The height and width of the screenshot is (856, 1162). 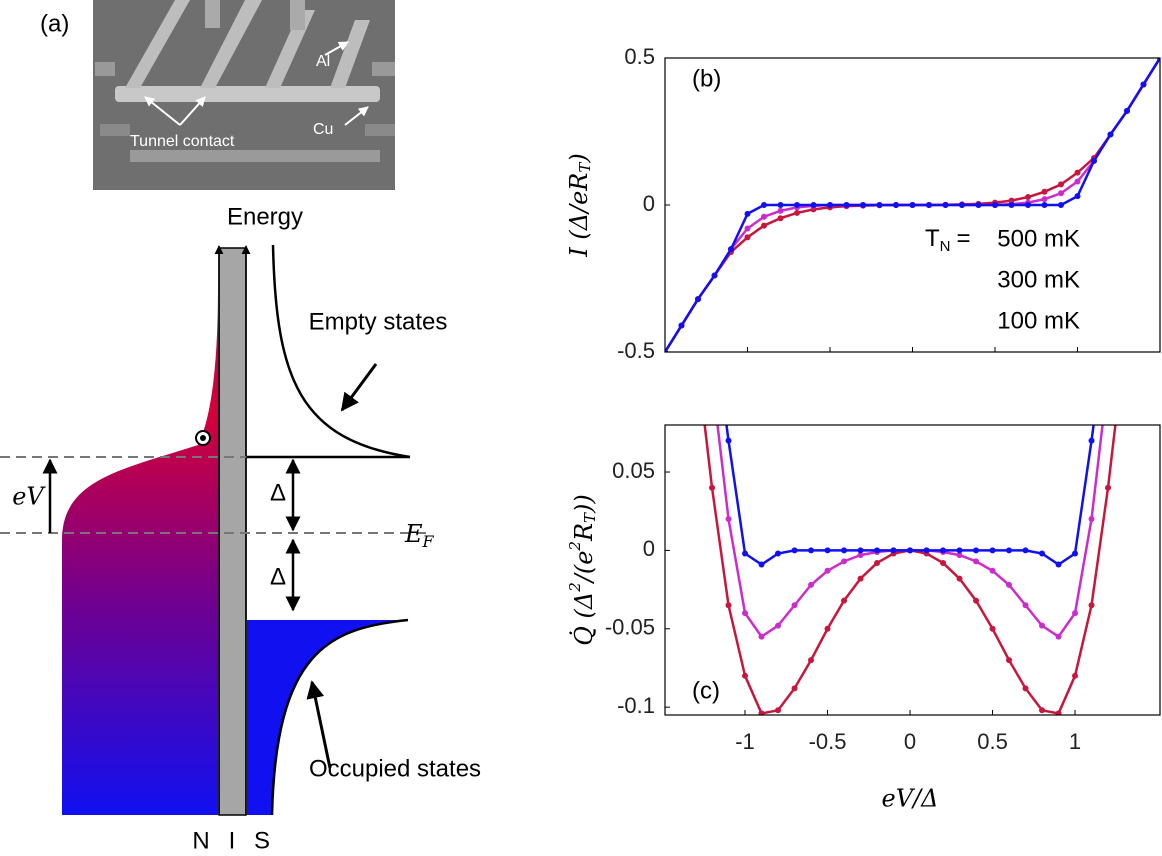 I want to click on x-tick-label: 1, so click(x=1075, y=741).